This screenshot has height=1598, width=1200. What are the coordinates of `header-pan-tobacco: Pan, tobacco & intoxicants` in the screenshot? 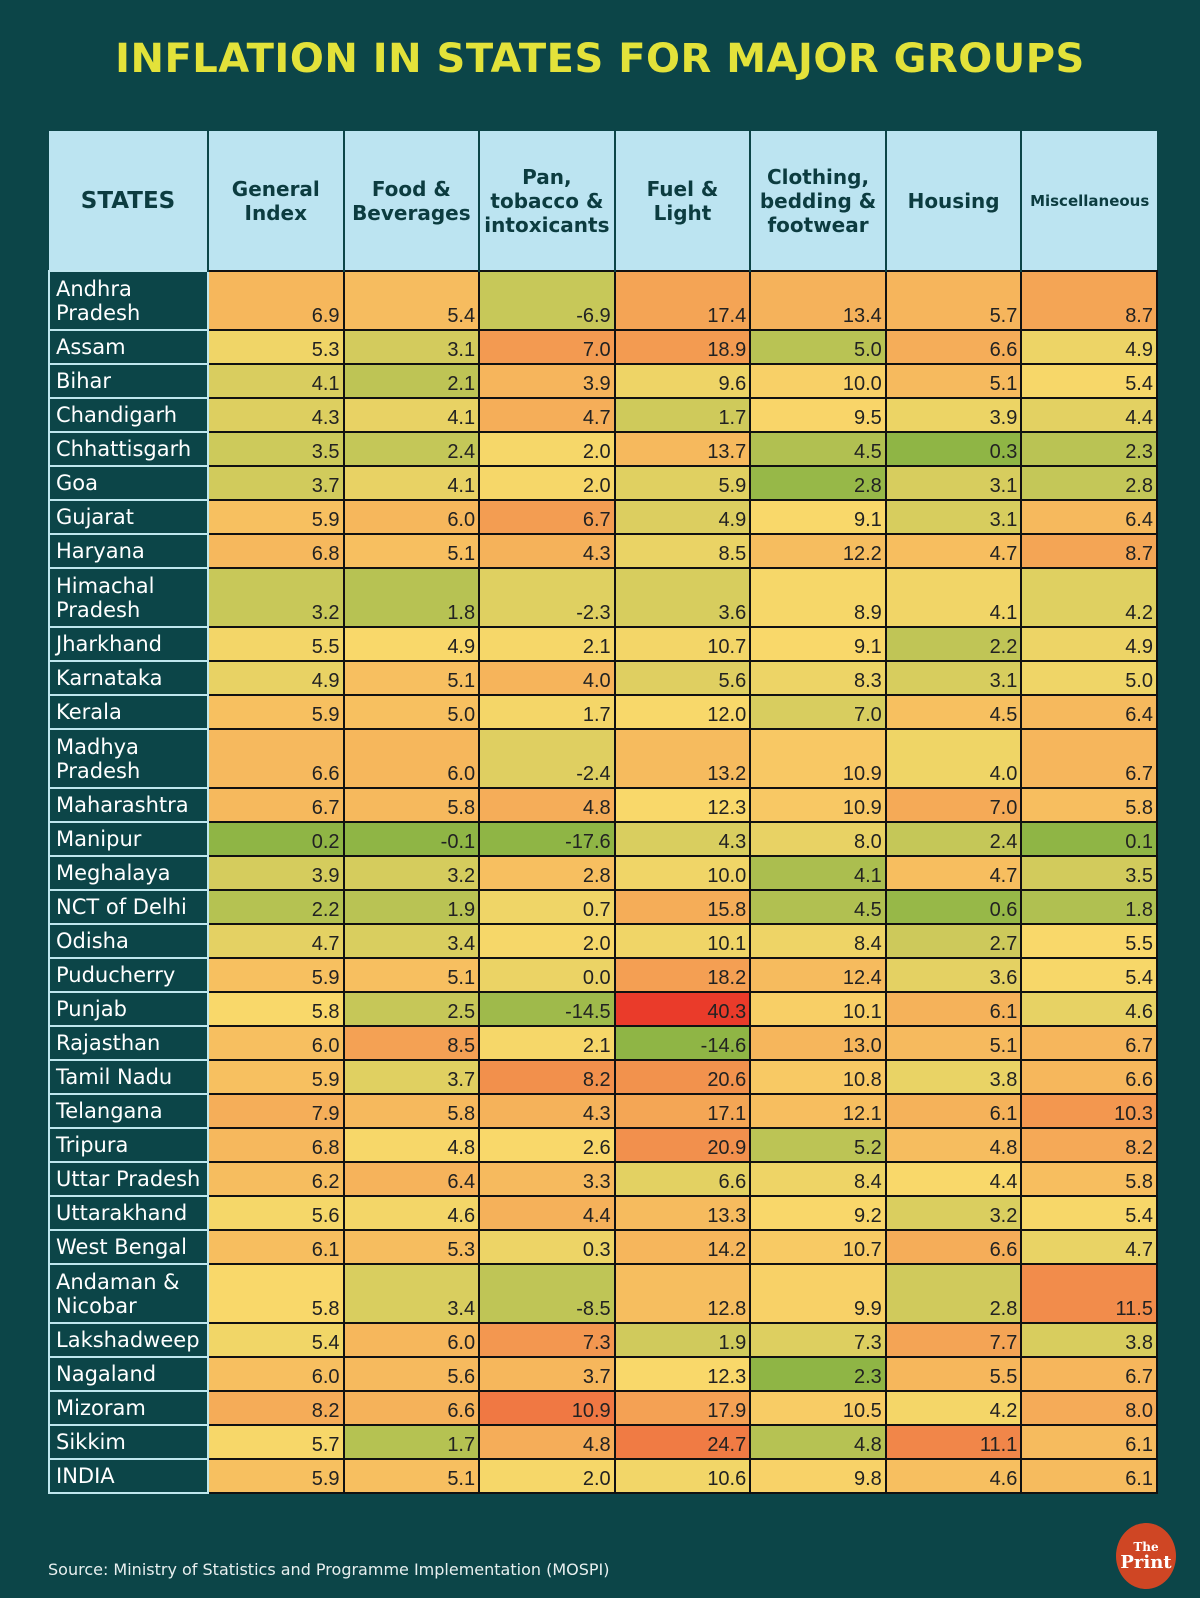 It's located at (546, 201).